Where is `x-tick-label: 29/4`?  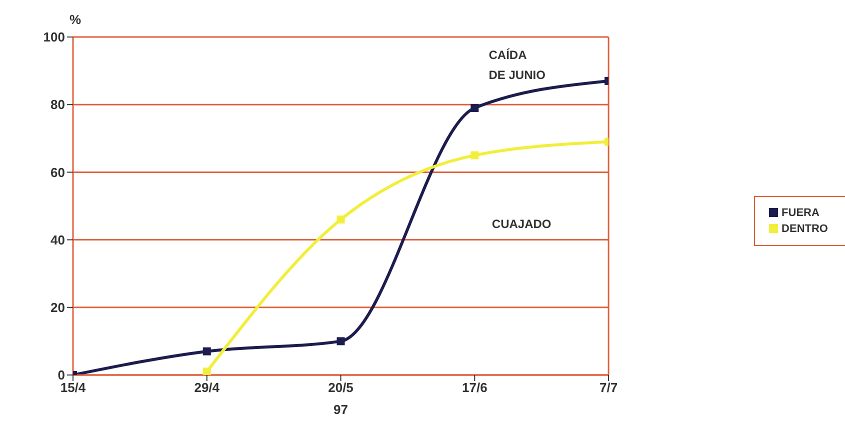
x-tick-label: 29/4 is located at coordinates (207, 388).